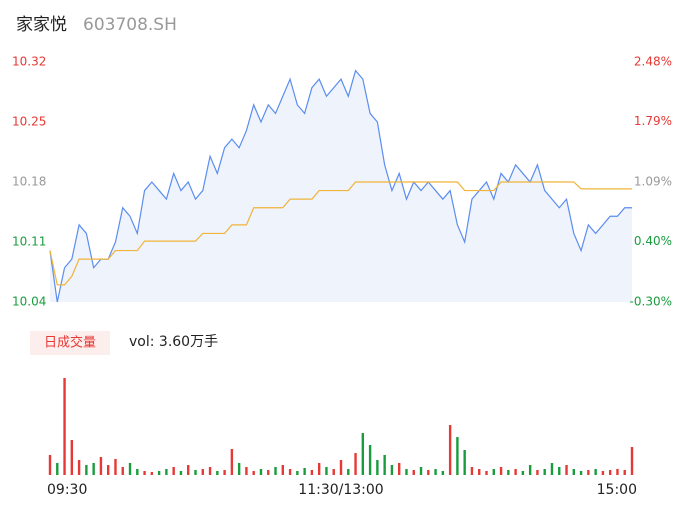 The height and width of the screenshot is (524, 686). What do you see at coordinates (653, 241) in the screenshot?
I see `y2-tick-label: 0.40%` at bounding box center [653, 241].